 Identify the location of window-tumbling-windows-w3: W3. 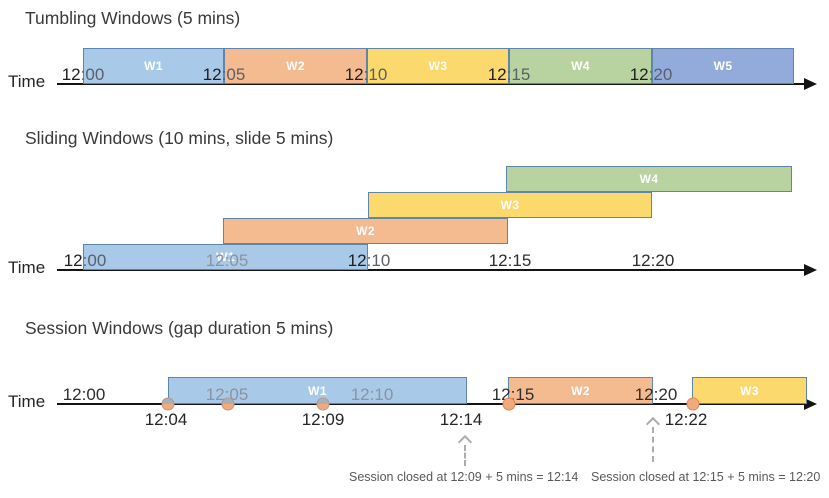
(438, 66).